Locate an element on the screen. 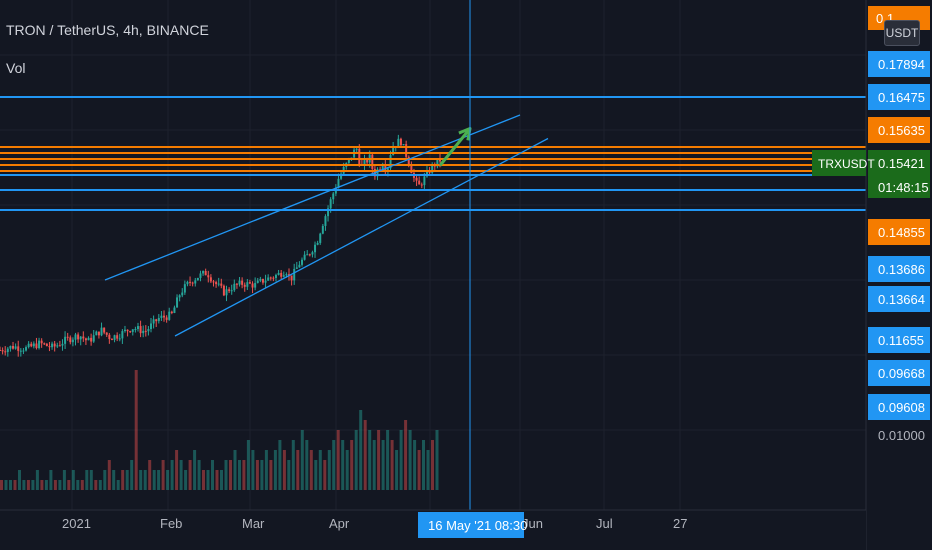 This screenshot has width=932, height=550. volume-indicator-label: Vol is located at coordinates (16, 68).